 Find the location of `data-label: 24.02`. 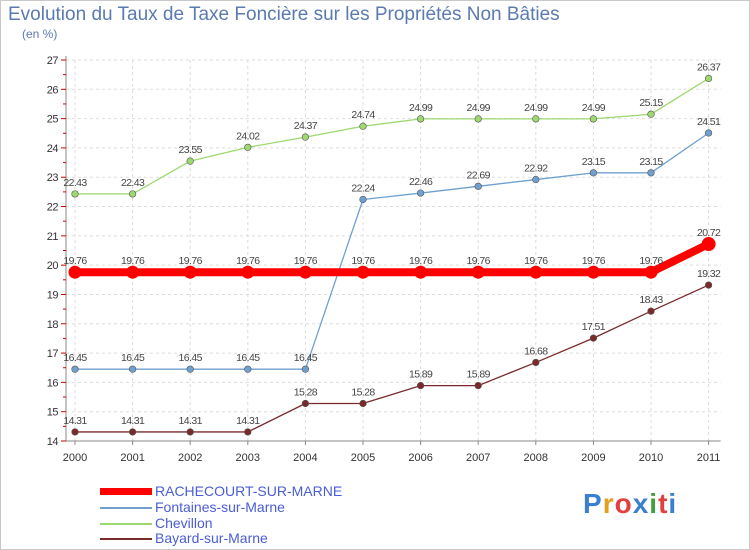

data-label: 24.02 is located at coordinates (248, 136).